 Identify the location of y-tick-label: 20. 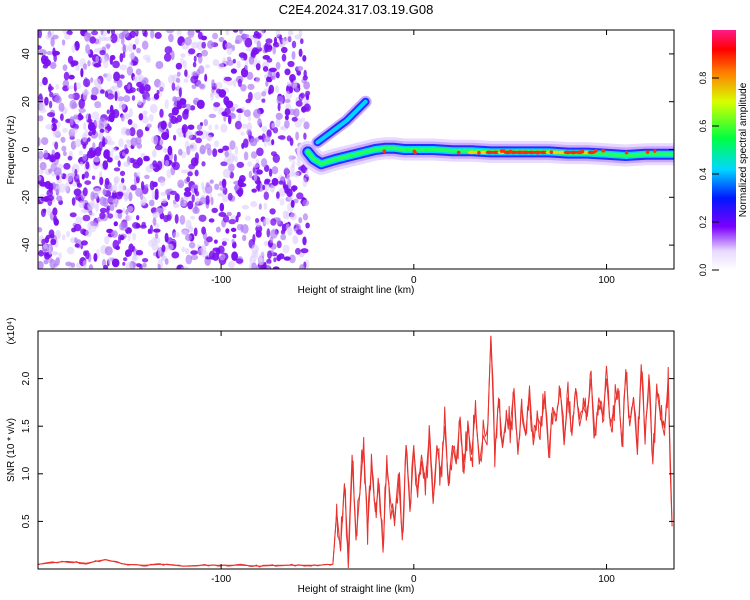
(26, 102).